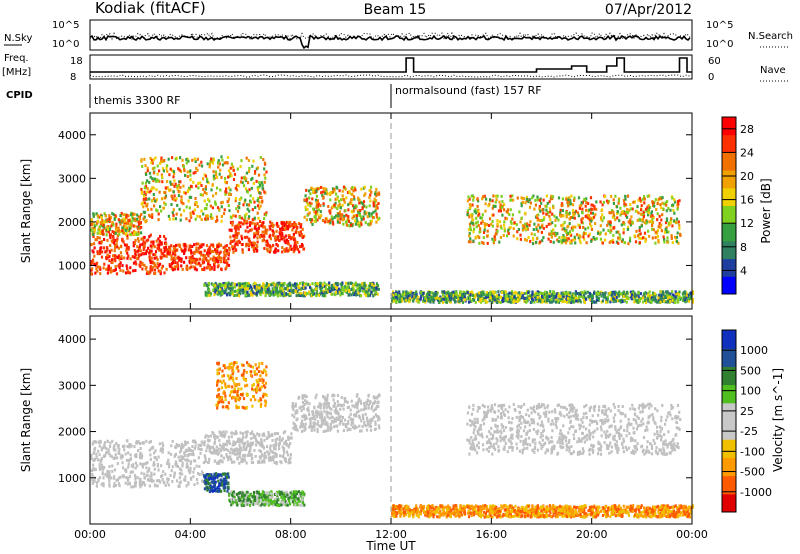  I want to click on nsky-tick-top: 10^5, so click(65, 25).